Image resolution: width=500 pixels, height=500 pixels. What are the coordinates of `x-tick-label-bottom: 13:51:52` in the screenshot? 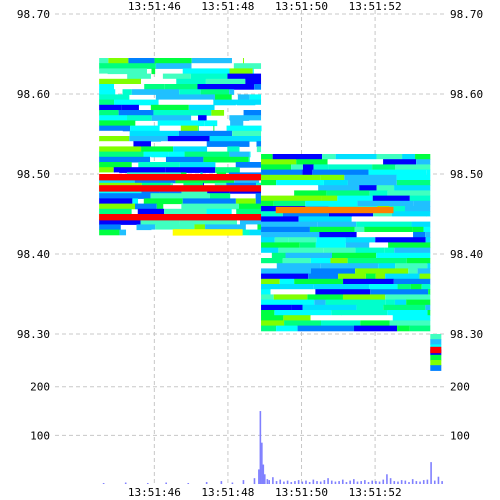 It's located at (375, 492).